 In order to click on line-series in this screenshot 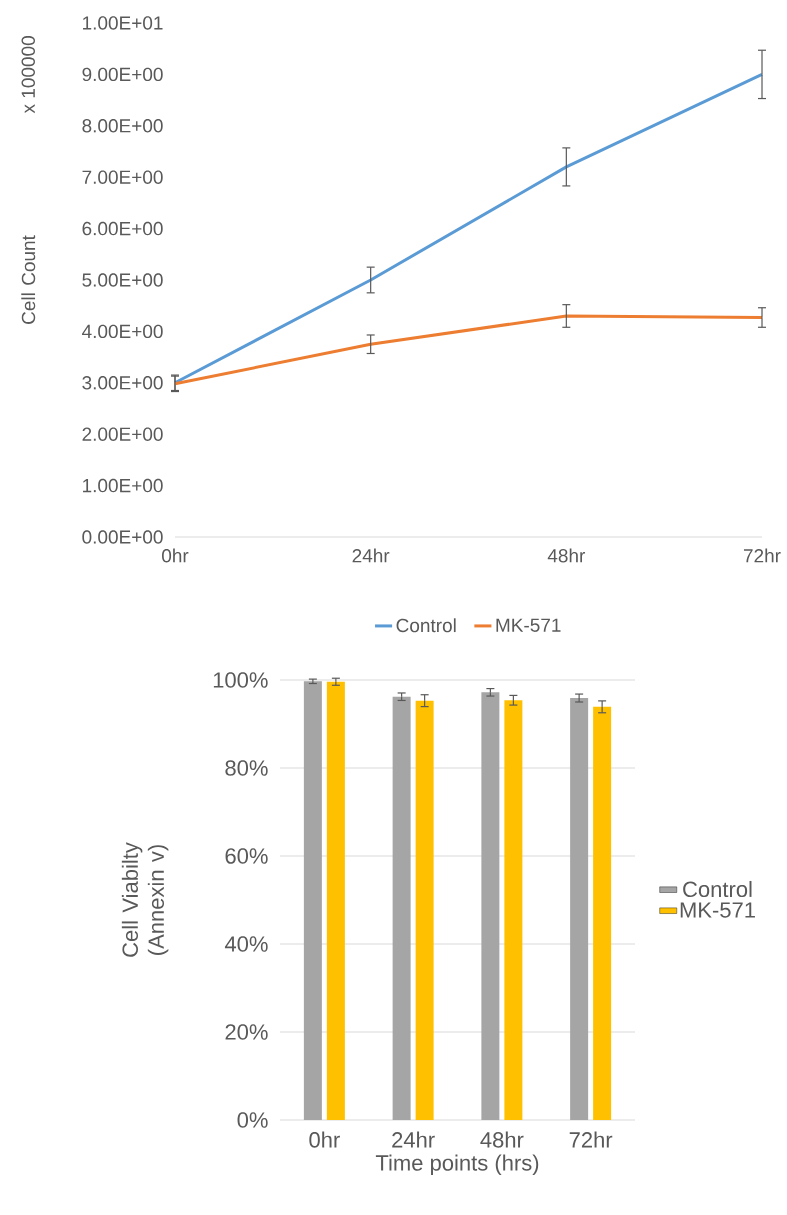, I will do `click(468, 350)`.